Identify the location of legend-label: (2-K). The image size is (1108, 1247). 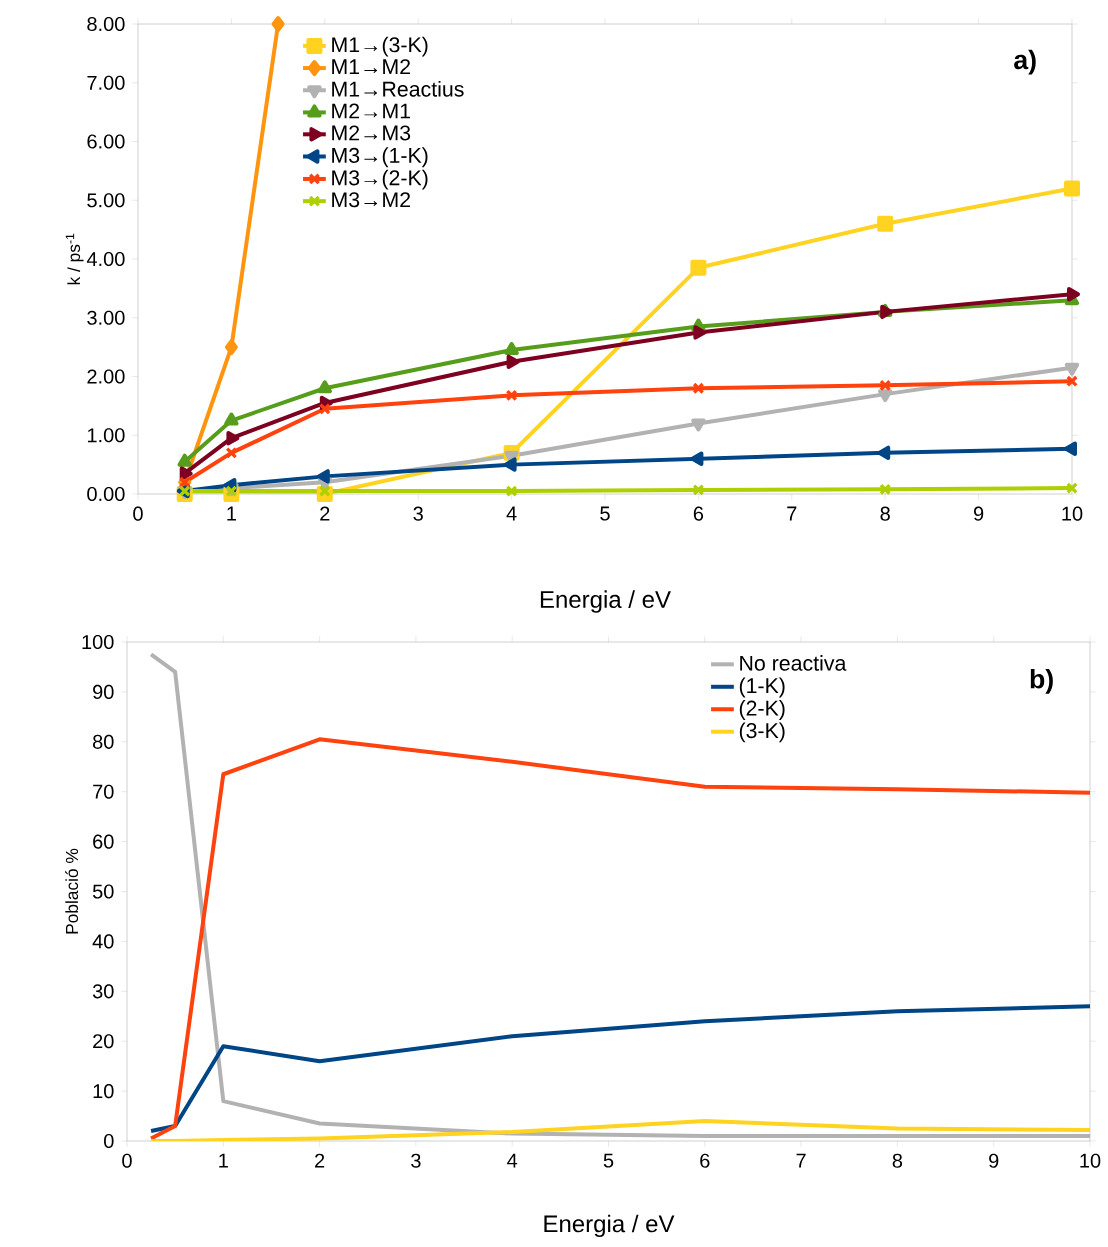
(762, 710).